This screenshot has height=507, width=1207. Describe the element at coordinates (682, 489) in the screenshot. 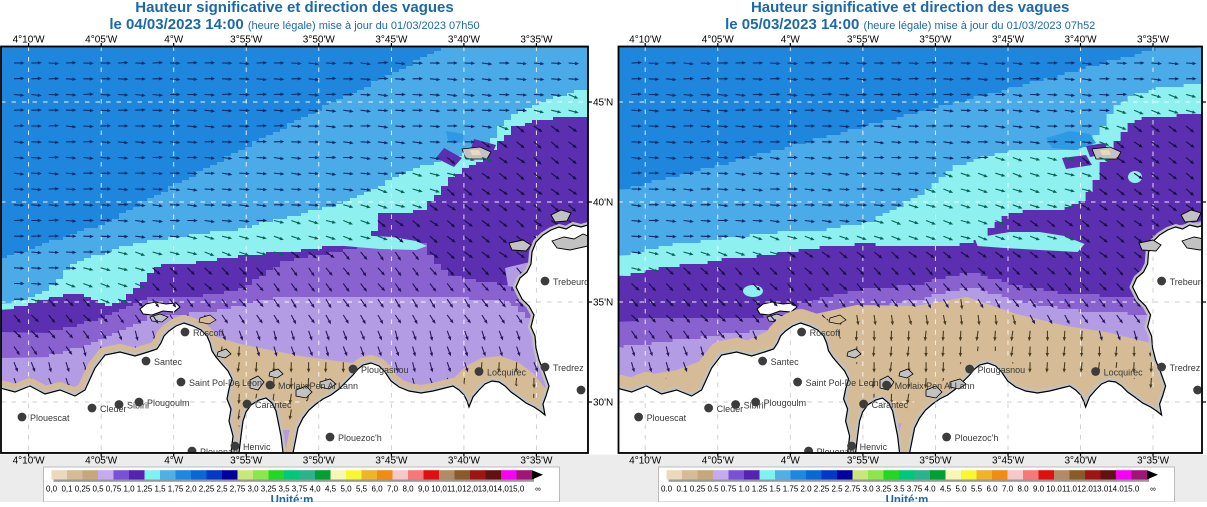

I see `svg-text: 0.1` at that location.